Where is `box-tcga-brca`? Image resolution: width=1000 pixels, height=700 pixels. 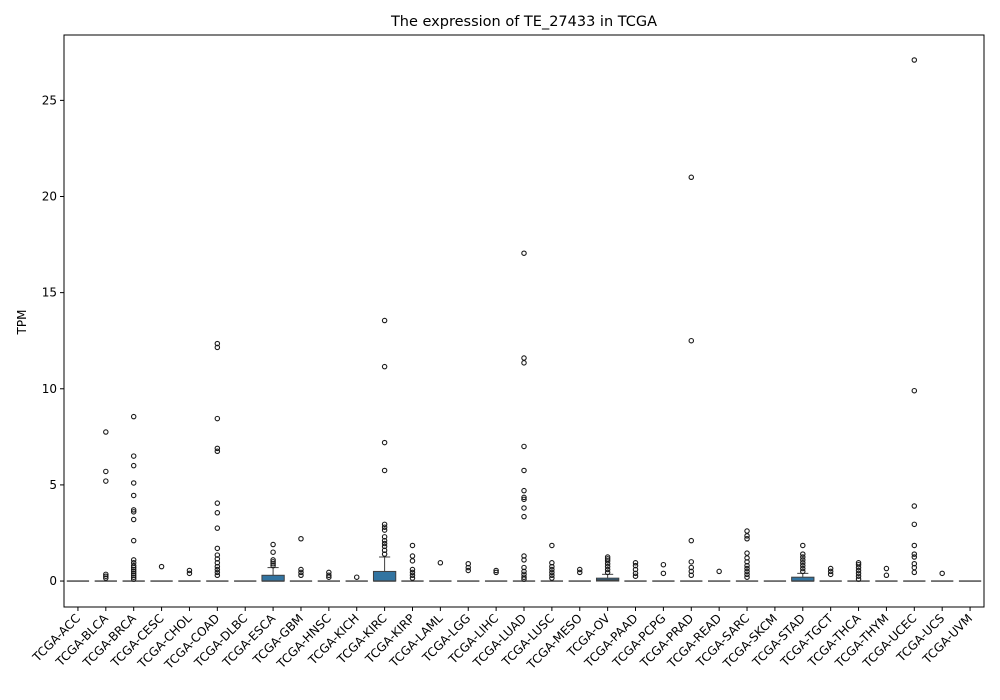 box-tcga-brca is located at coordinates (133, 497).